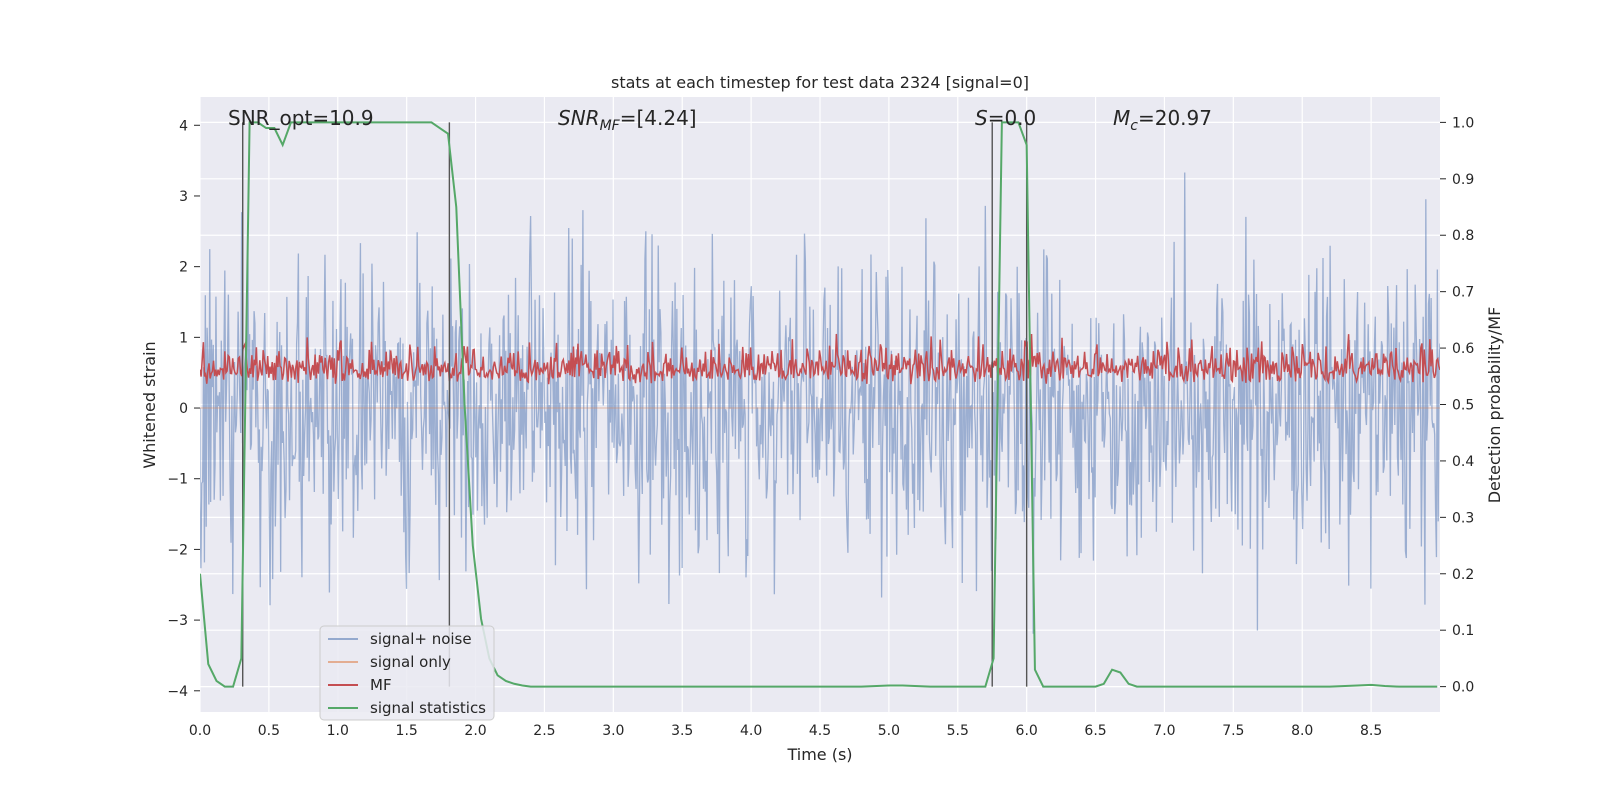 The image size is (1600, 800). I want to click on y2-tick-label: 0.6, so click(1463, 349).